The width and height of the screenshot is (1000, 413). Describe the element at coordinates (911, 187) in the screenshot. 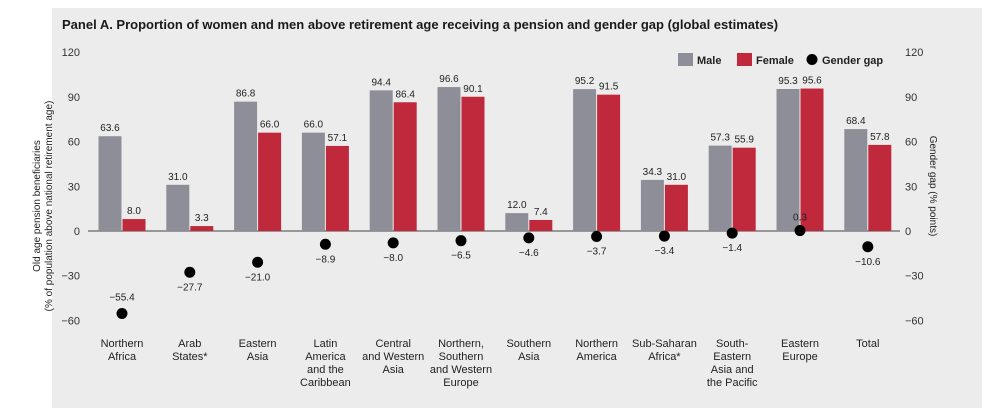

I see `y-tick-label-right: 30` at that location.